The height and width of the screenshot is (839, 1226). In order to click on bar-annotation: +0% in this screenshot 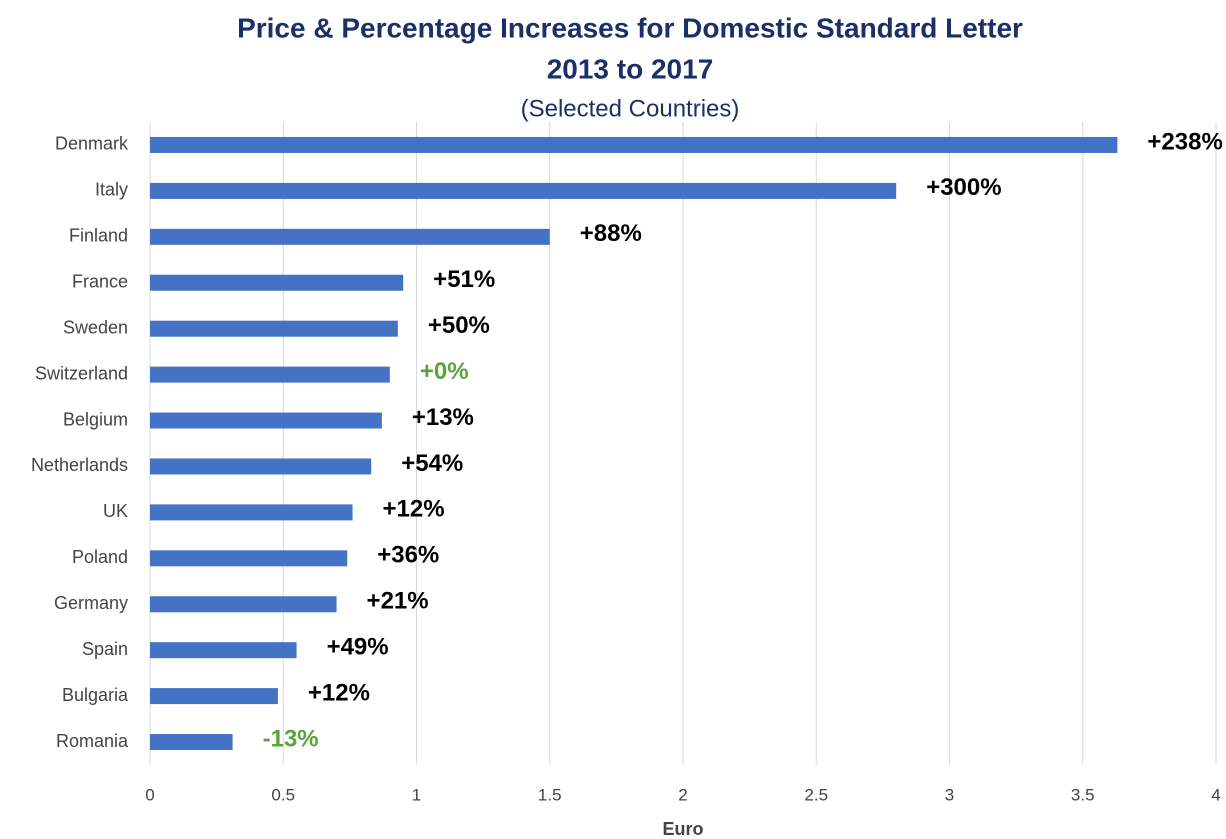, I will do `click(444, 371)`.